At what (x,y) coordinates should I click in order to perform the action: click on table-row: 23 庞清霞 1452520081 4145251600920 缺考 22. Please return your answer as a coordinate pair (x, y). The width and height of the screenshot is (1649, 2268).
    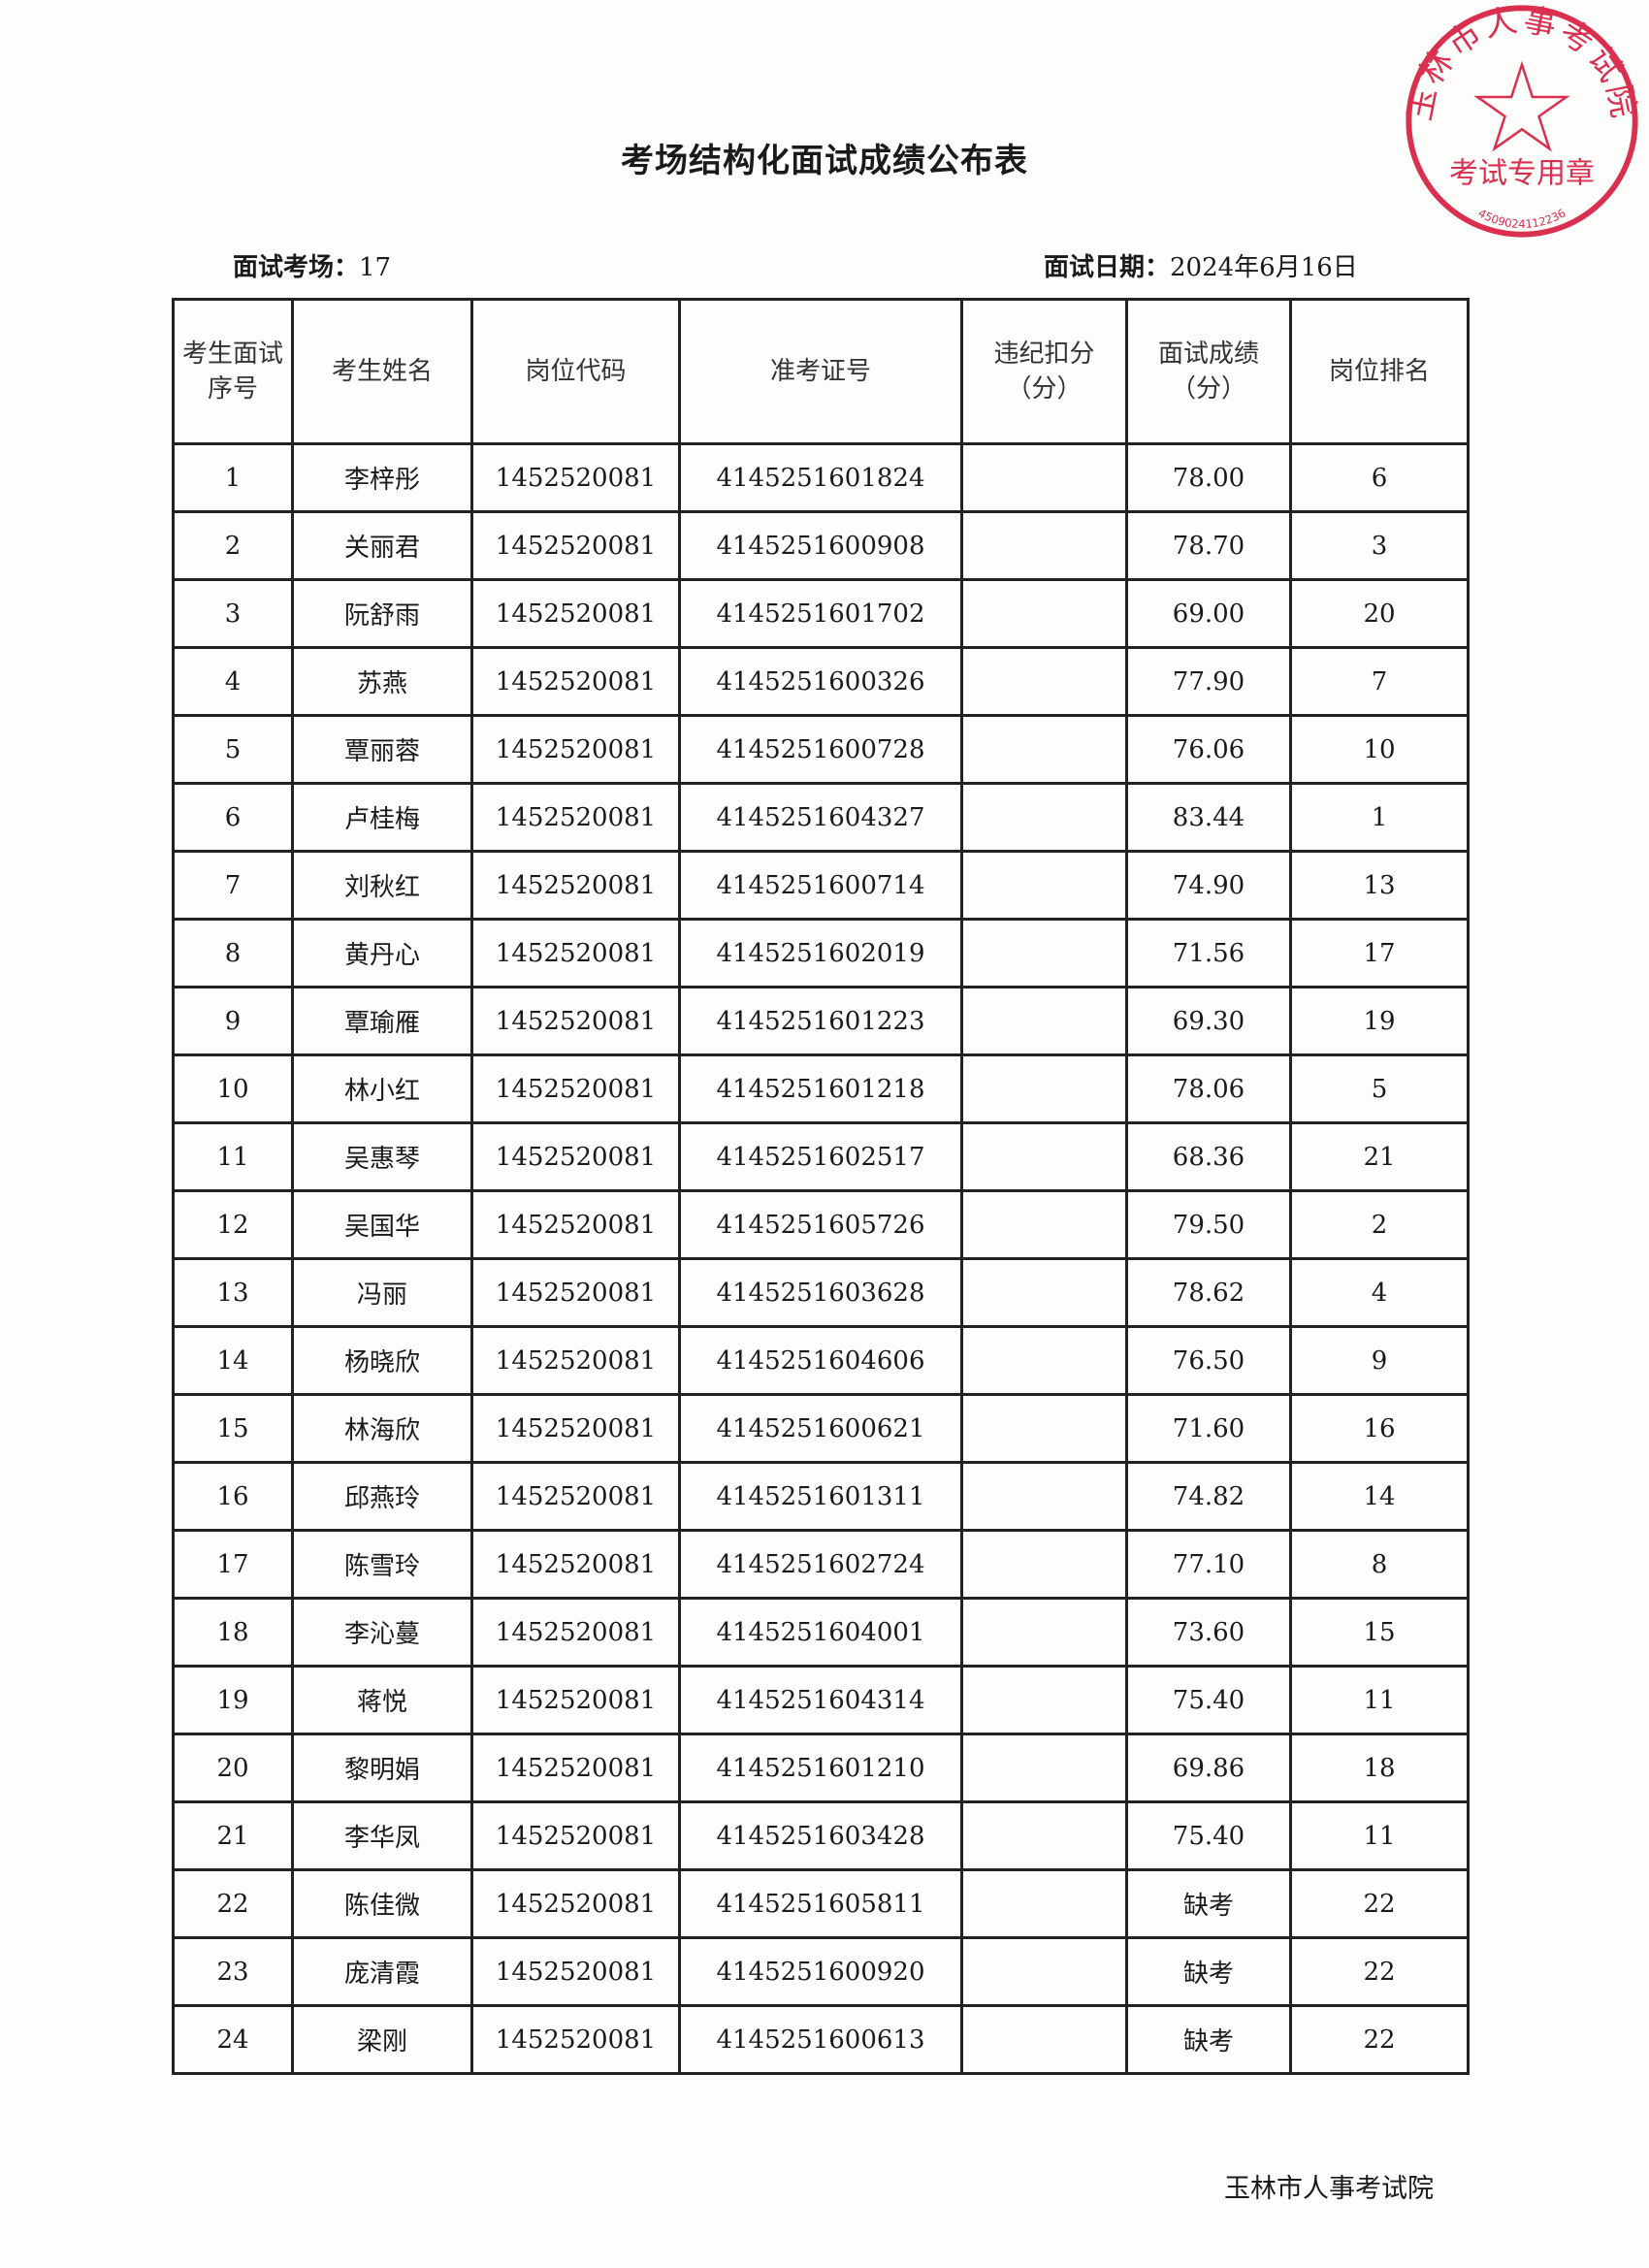
    Looking at the image, I should click on (821, 1971).